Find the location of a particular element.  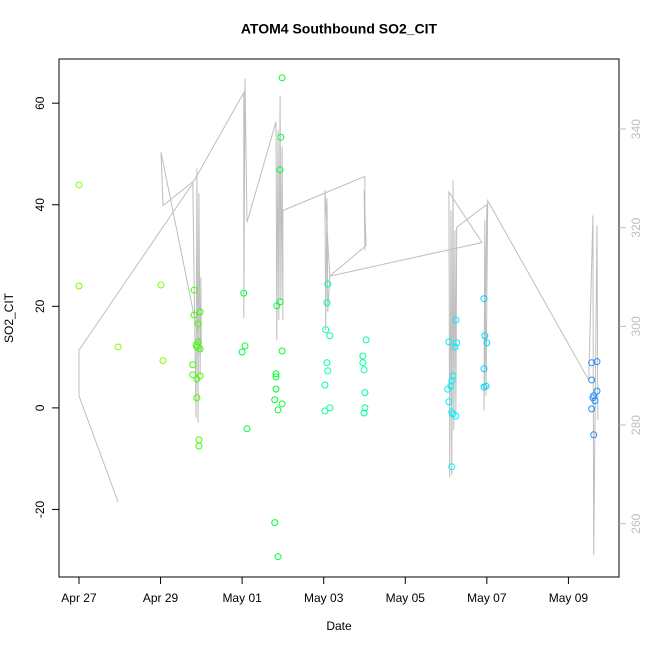

y-tick-label: 40 is located at coordinates (40, 205).